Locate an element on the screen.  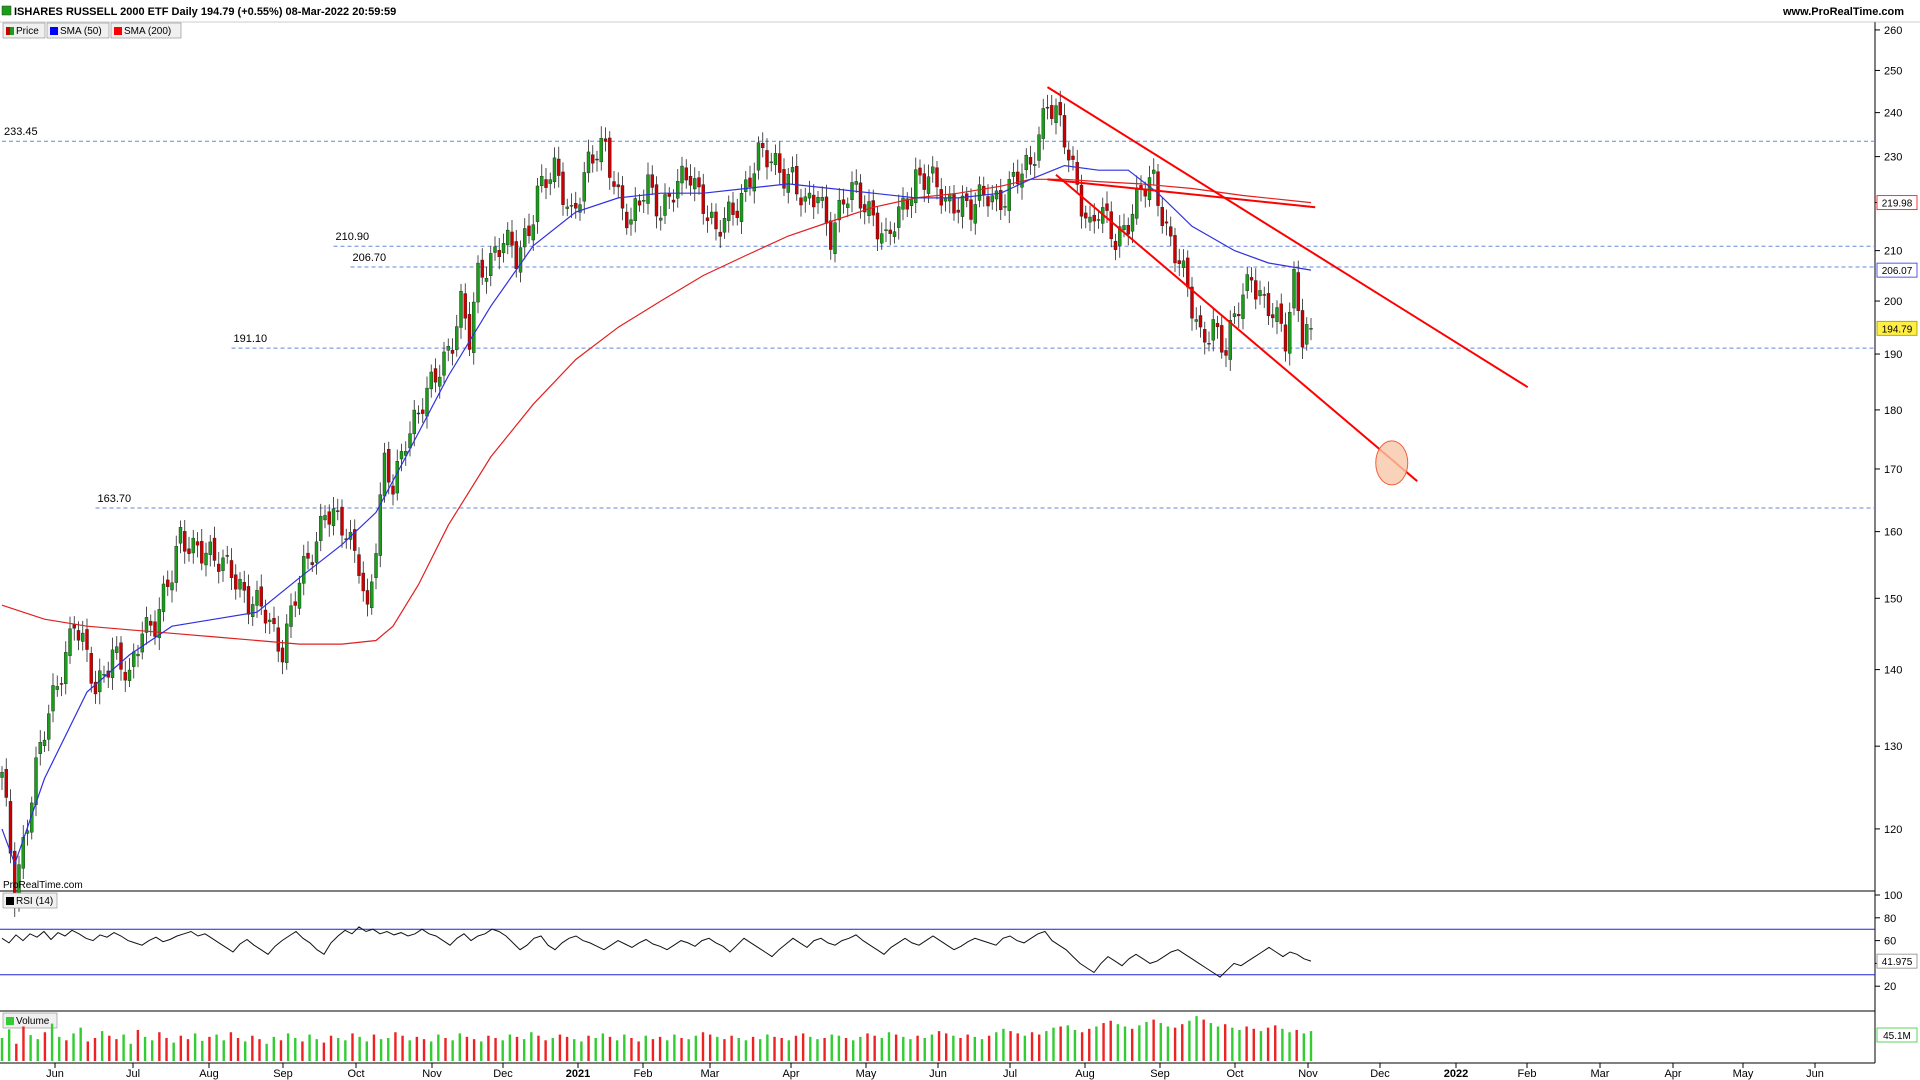
volume-legend-item: Volume is located at coordinates (30, 1020).